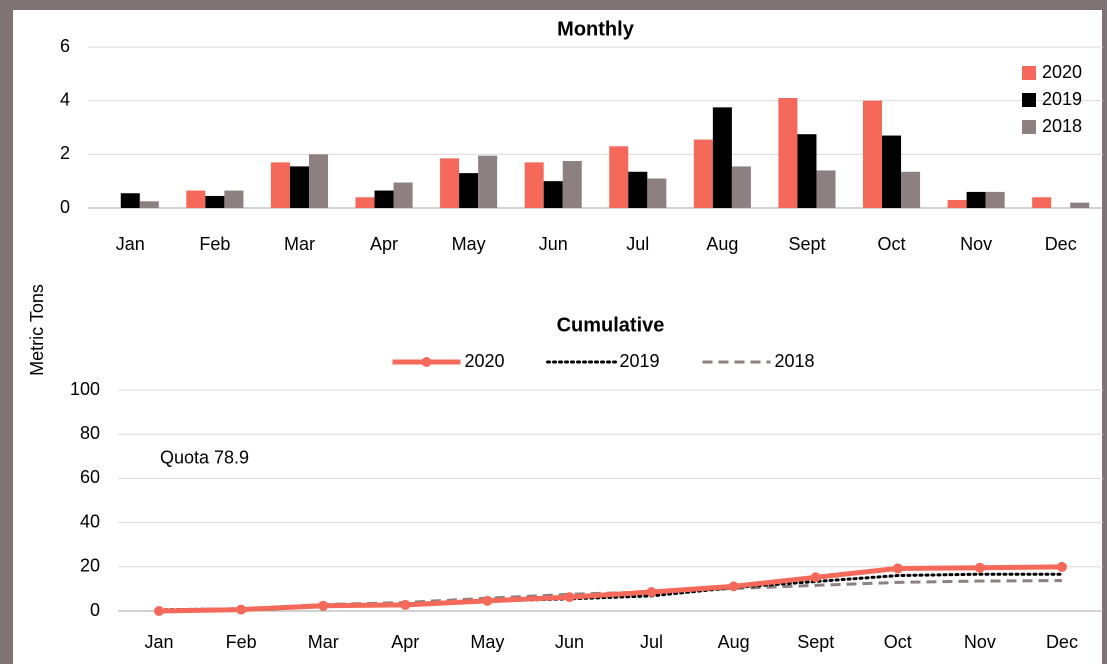 Image resolution: width=1107 pixels, height=664 pixels. What do you see at coordinates (65, 46) in the screenshot?
I see `y-tick-label: 6` at bounding box center [65, 46].